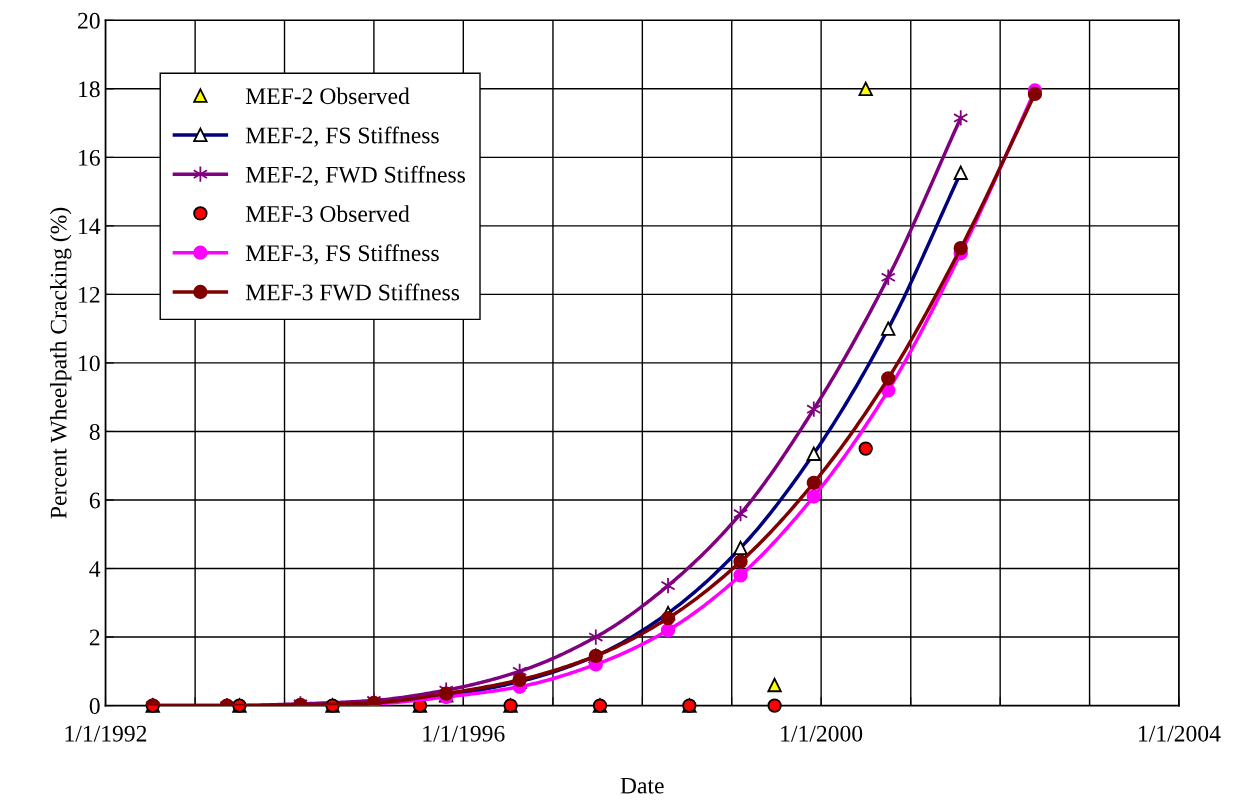  Describe the element at coordinates (94, 706) in the screenshot. I see `y-tick-label: 0` at that location.